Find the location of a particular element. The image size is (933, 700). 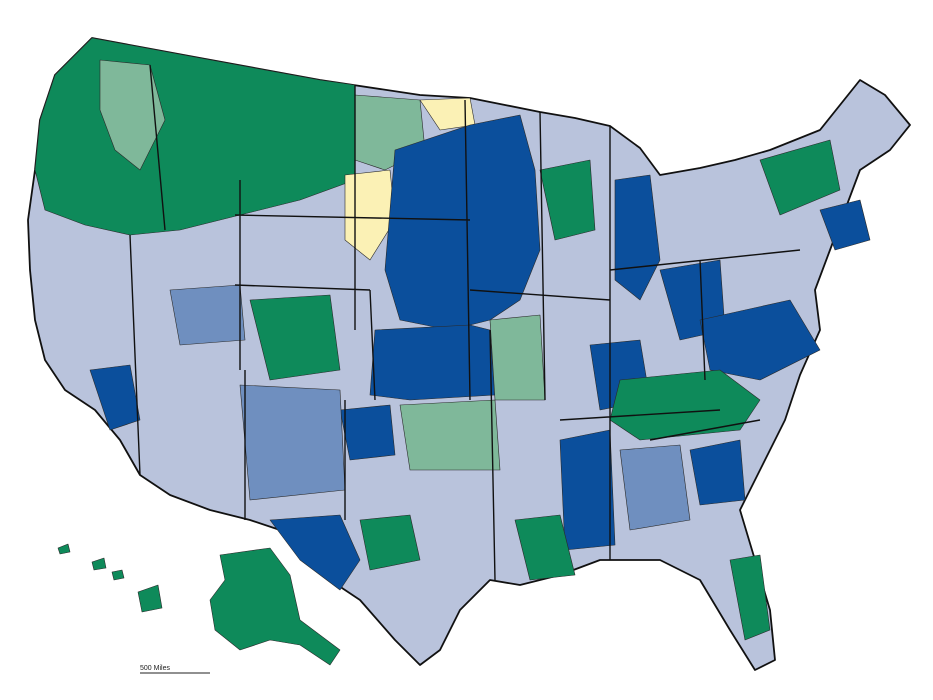

region-dakota-yellow is located at coordinates (370, 215).